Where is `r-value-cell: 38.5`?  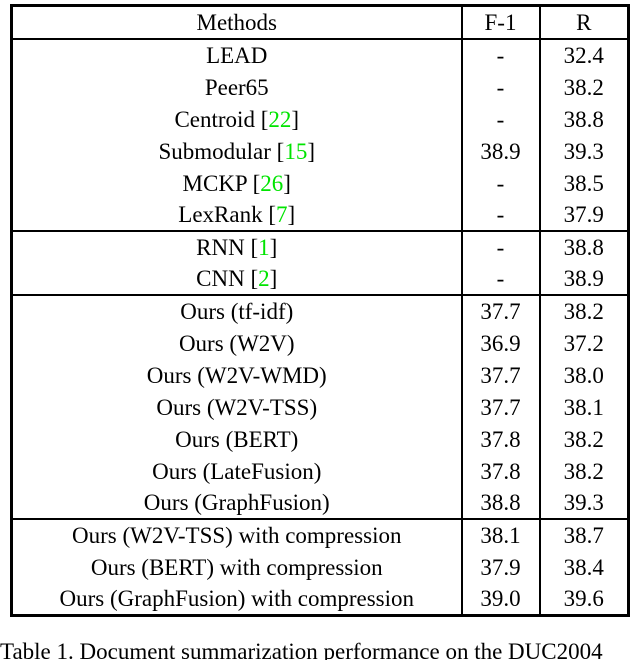 r-value-cell: 38.5 is located at coordinates (583, 183).